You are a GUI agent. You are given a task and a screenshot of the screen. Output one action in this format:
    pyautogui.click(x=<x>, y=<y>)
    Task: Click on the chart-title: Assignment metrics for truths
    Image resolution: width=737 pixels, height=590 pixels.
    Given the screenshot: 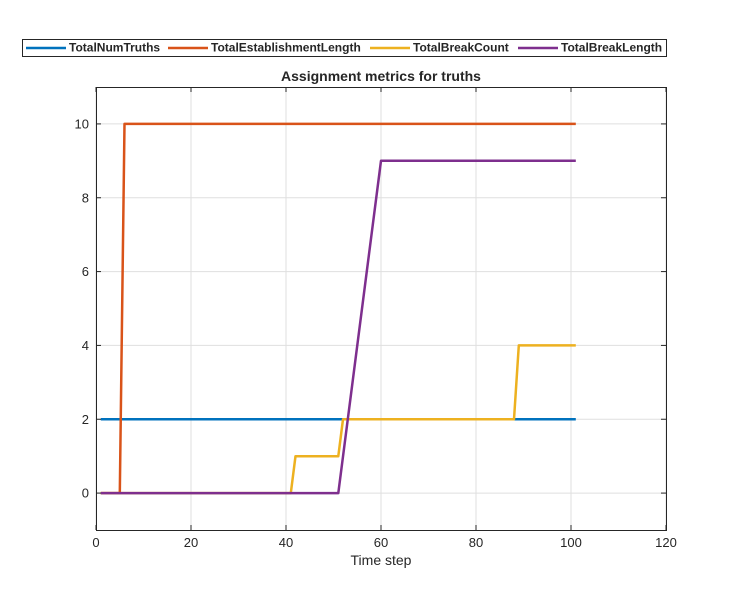 What is the action you would take?
    pyautogui.click(x=381, y=76)
    